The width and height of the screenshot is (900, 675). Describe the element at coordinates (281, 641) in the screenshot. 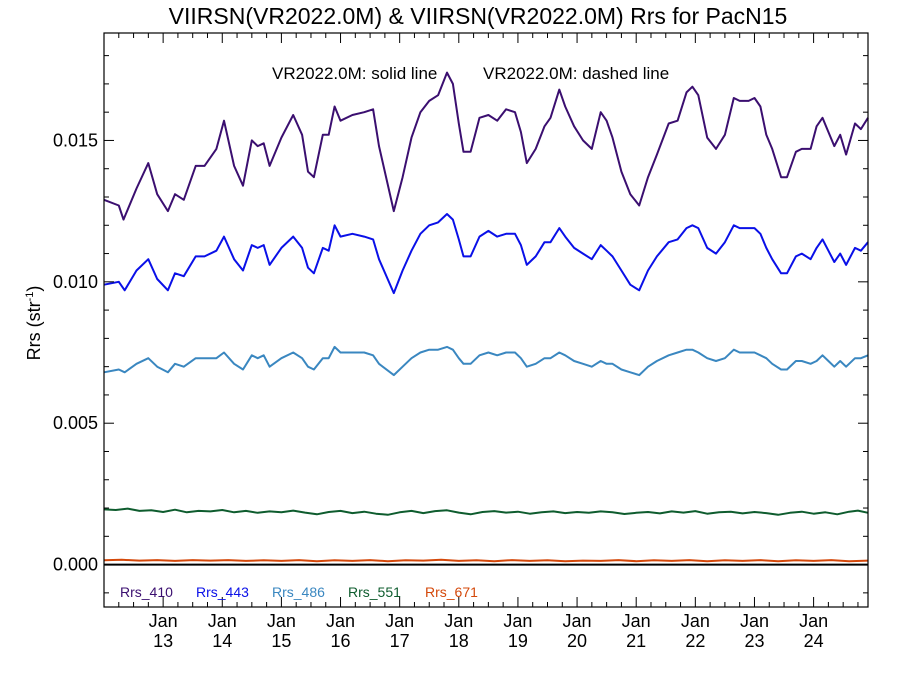

I see `x-tick-year-label: 15` at that location.